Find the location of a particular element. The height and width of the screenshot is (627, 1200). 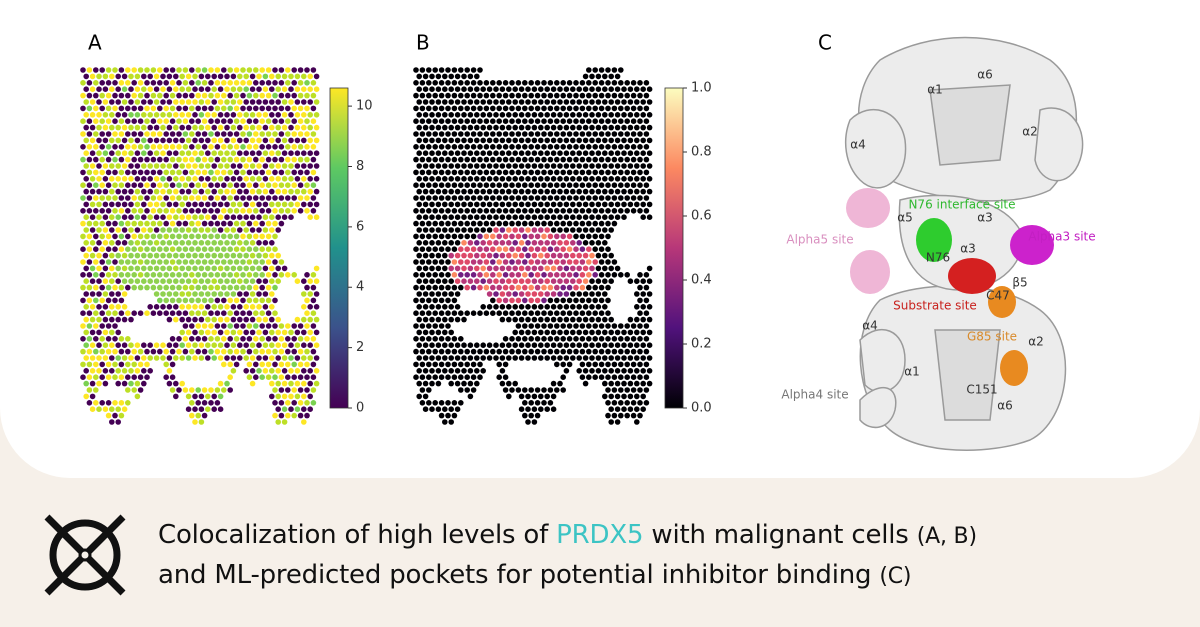

caption-text: Colocalization of high levels of is located at coordinates (353, 535).